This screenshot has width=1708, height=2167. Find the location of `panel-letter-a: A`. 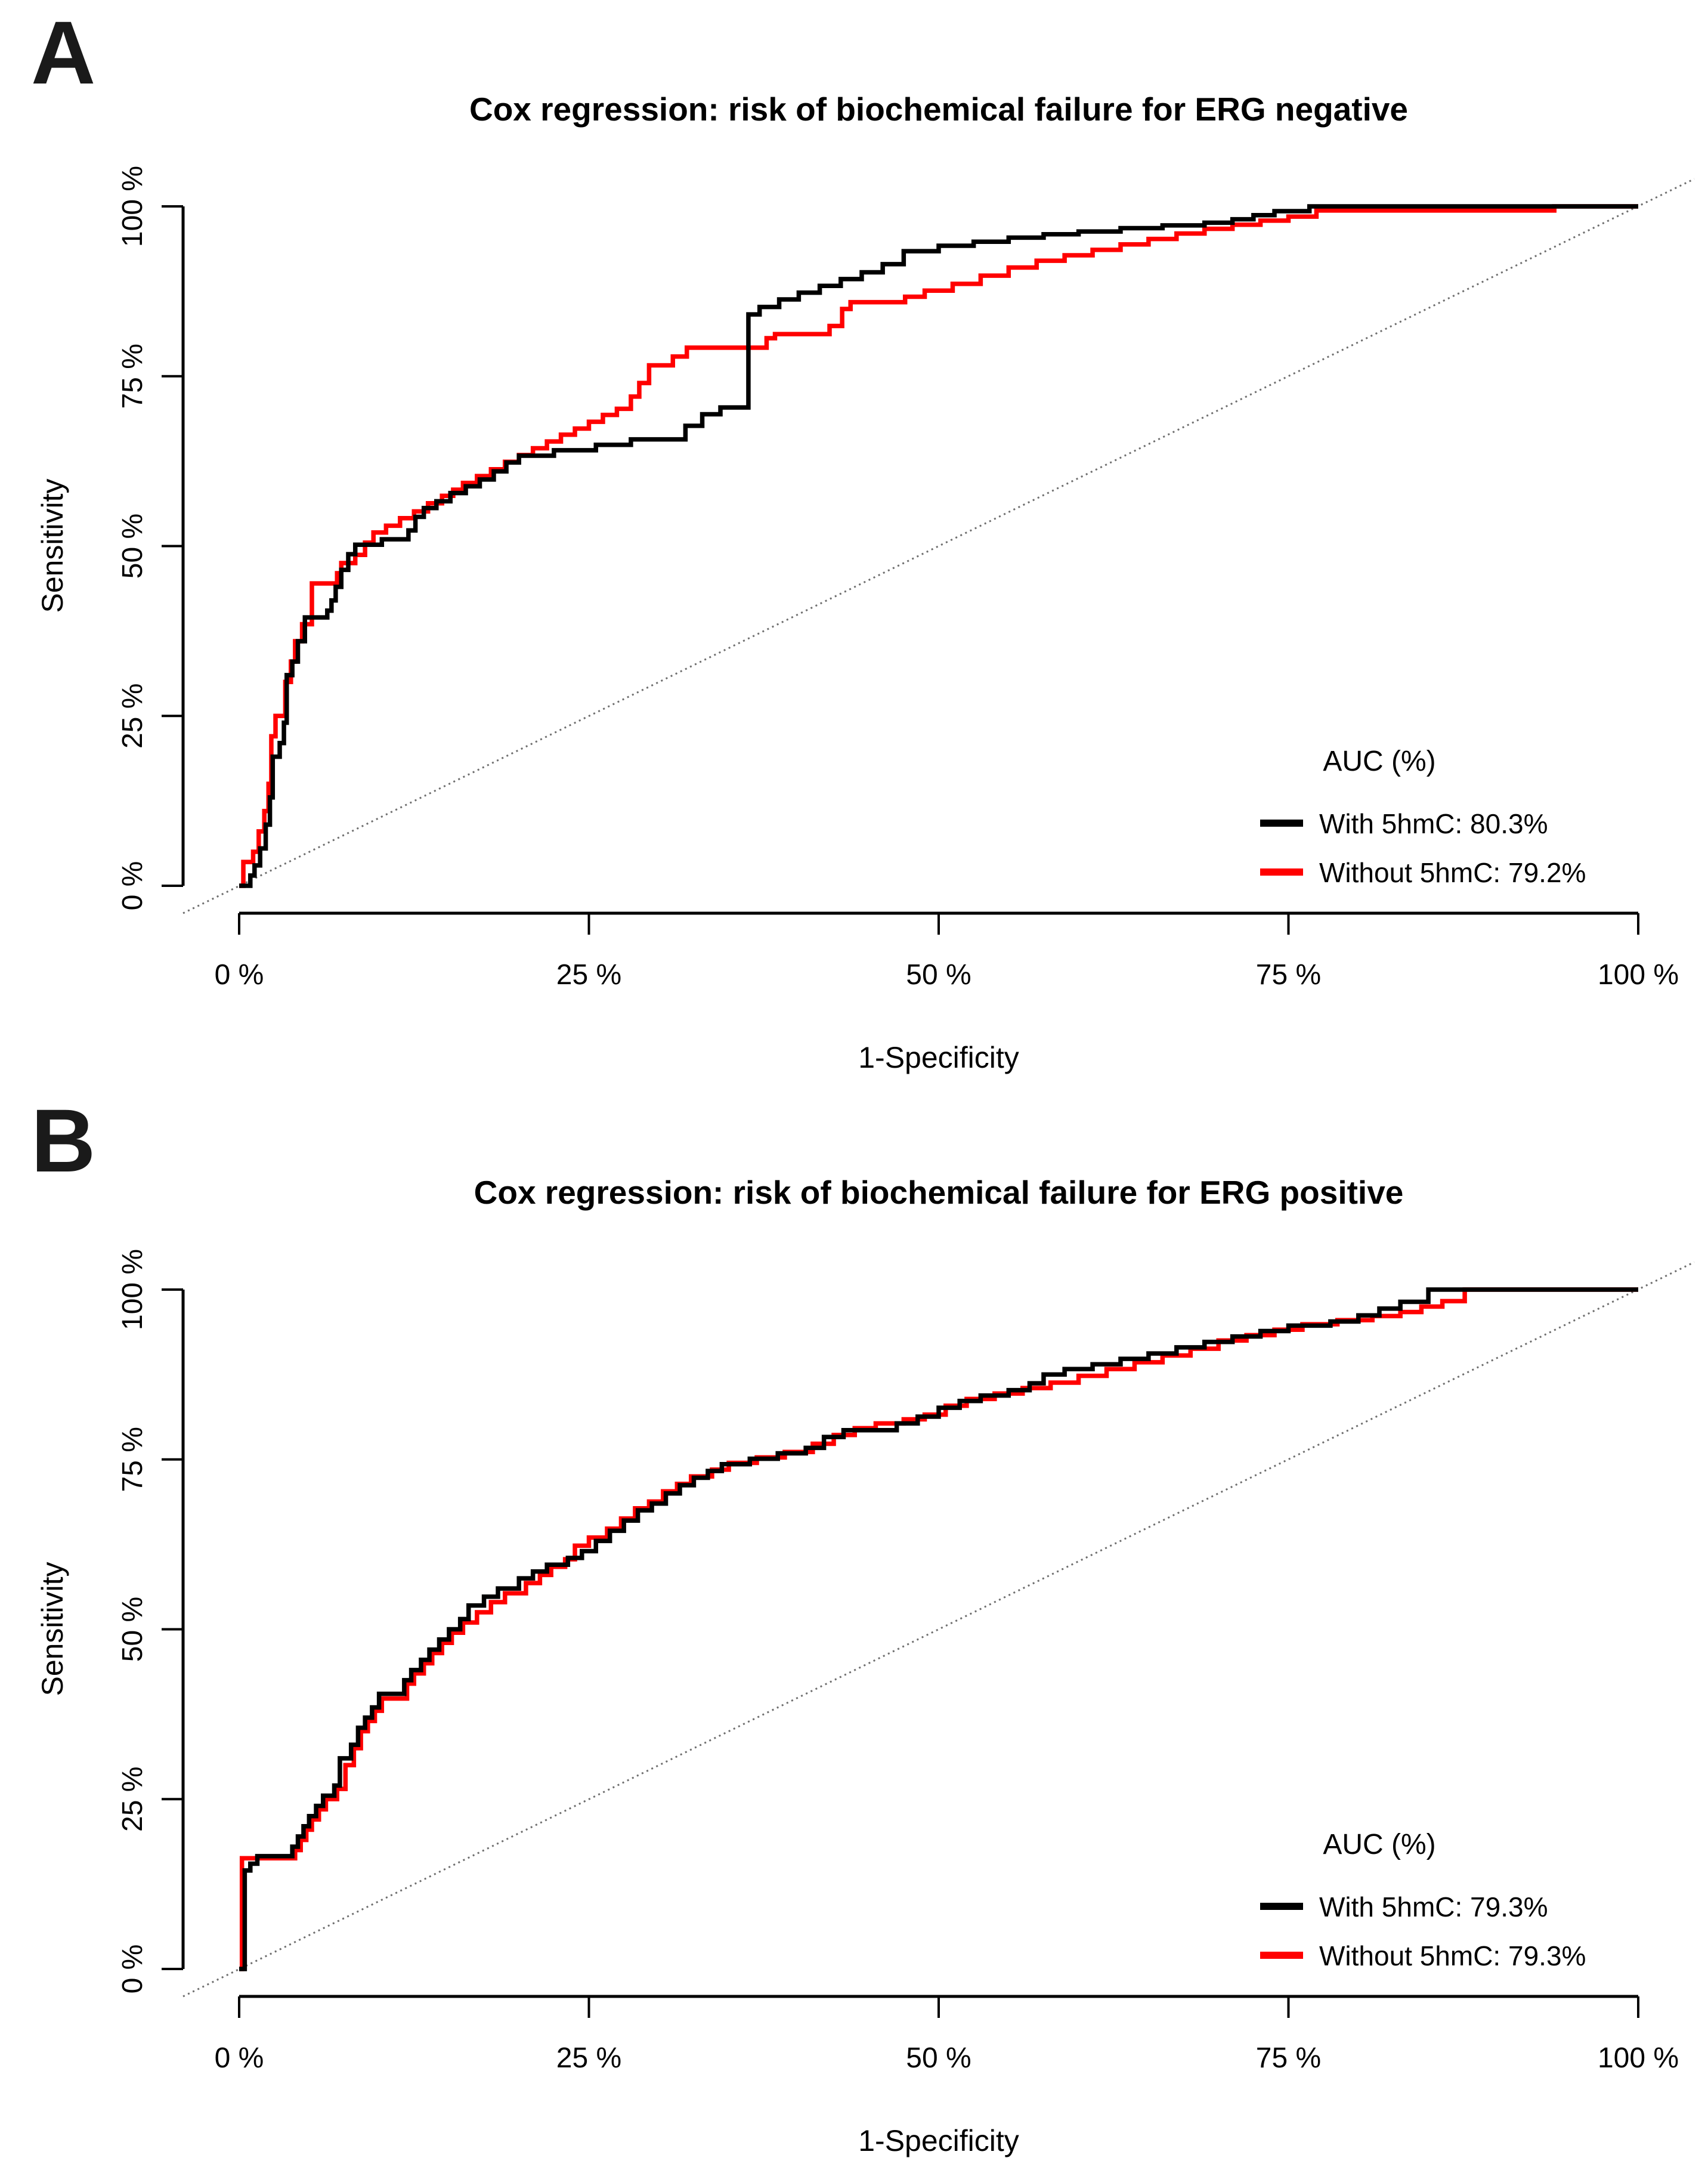

panel-letter-a: A is located at coordinates (63, 52).